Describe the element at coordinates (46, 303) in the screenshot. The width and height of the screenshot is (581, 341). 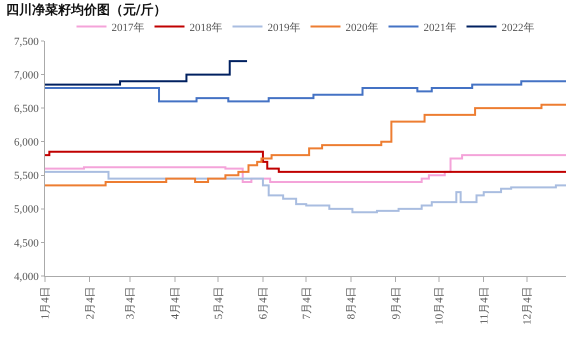
I see `x-tick-label: 1月4日` at that location.